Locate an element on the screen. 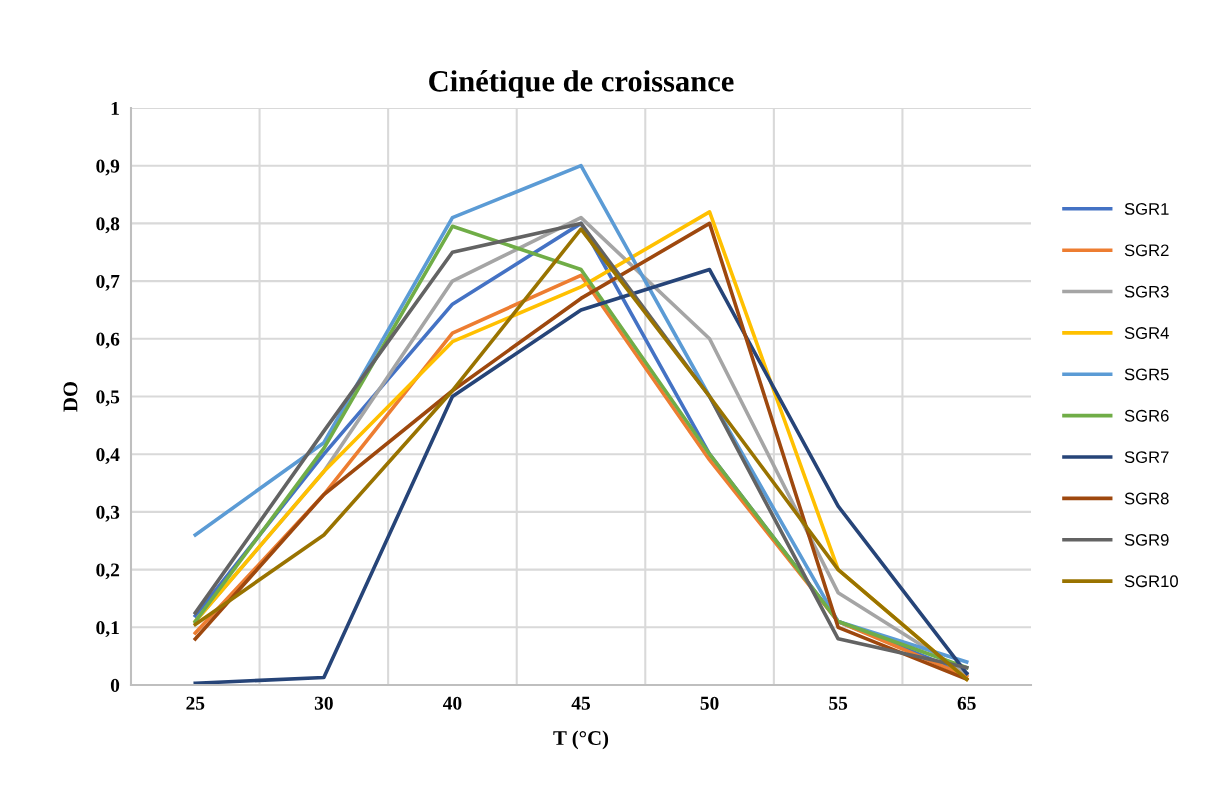 The image size is (1211, 791). legend-label: SGR4 is located at coordinates (1146, 333).